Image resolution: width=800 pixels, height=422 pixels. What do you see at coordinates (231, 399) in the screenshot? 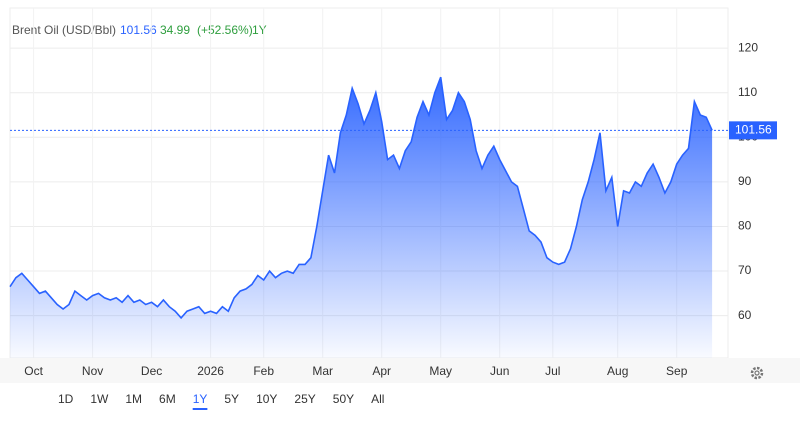
I see `range-button: 5Y` at bounding box center [231, 399].